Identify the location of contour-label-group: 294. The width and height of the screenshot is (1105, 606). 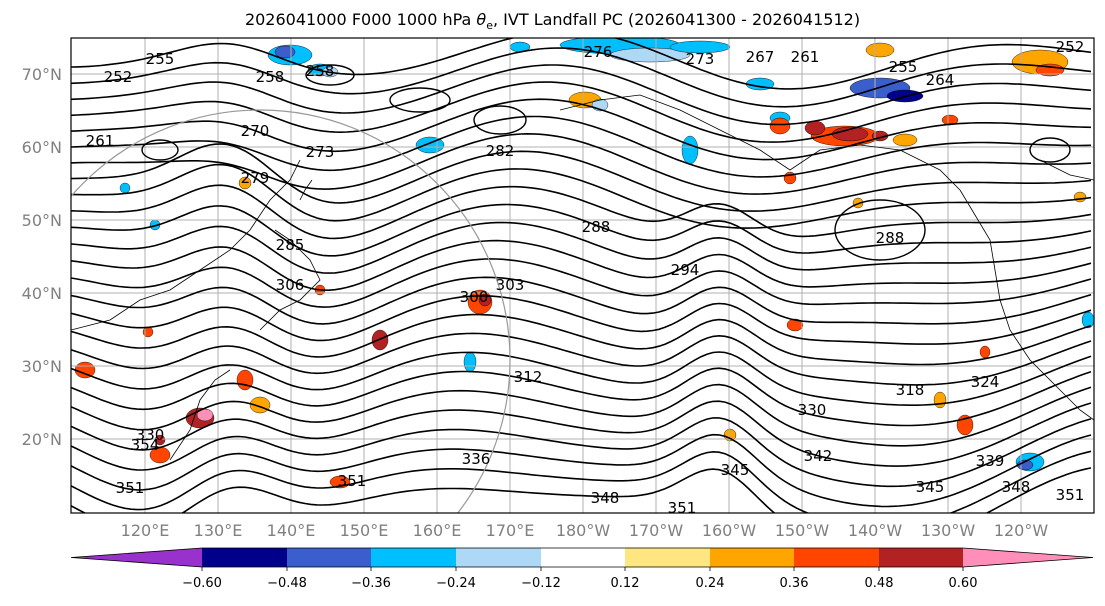
(685, 270).